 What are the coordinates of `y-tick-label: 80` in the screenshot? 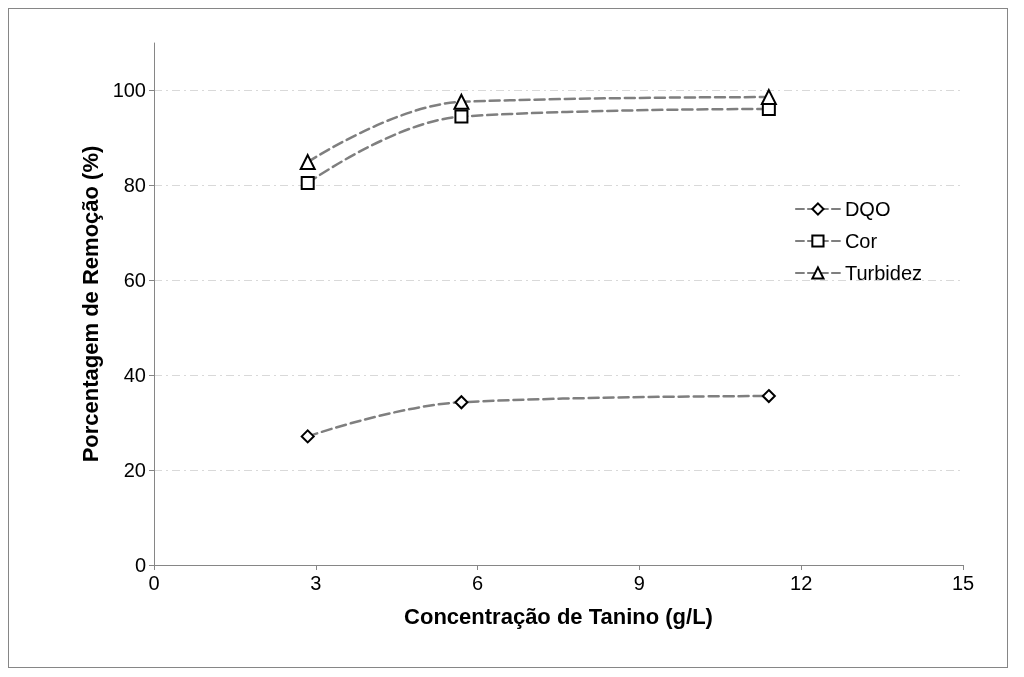 It's located at (134, 185).